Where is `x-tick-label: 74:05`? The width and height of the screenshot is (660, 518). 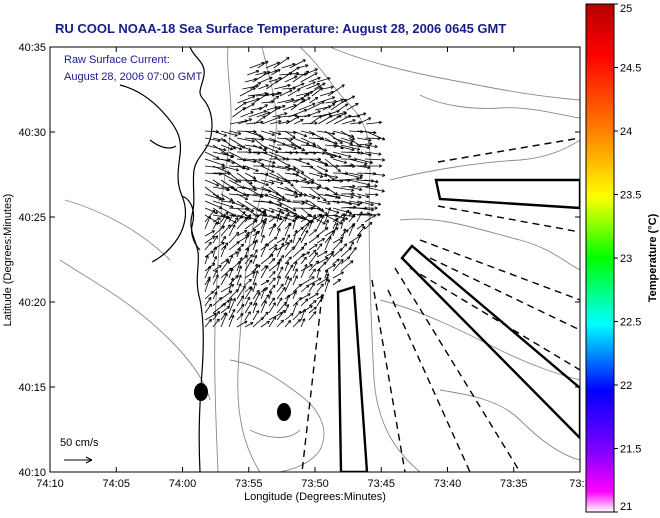
x-tick-label: 74:05 is located at coordinates (116, 484).